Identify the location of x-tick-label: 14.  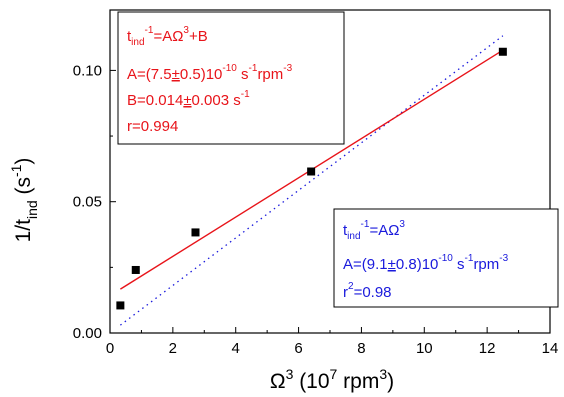
(550, 348).